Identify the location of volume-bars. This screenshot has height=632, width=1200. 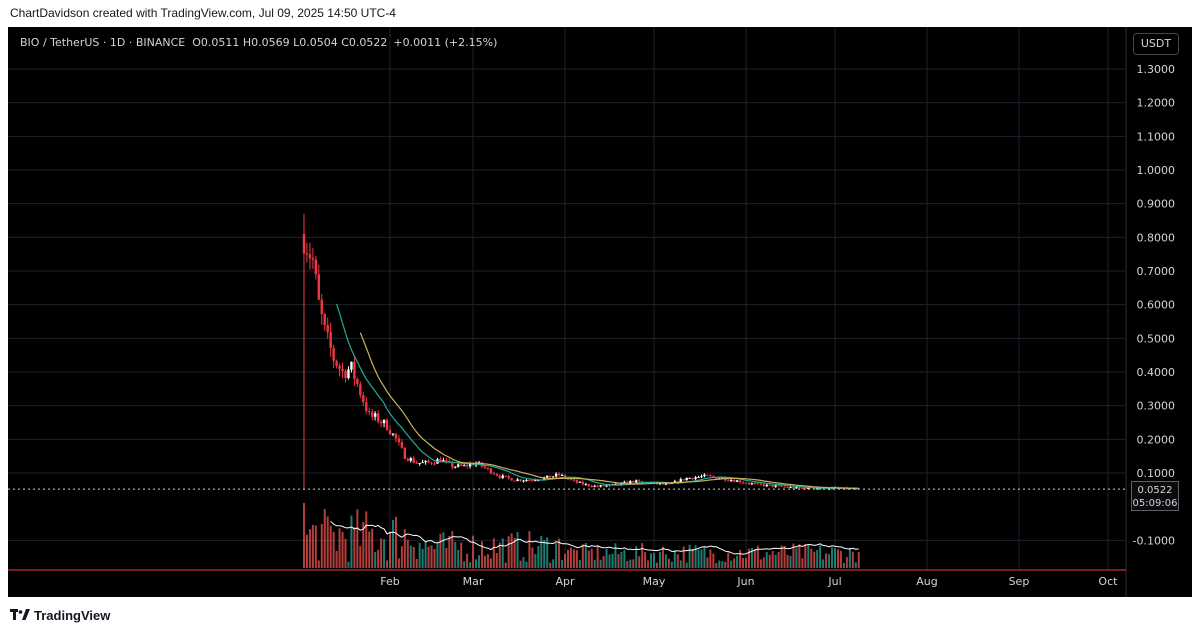
(581, 535).